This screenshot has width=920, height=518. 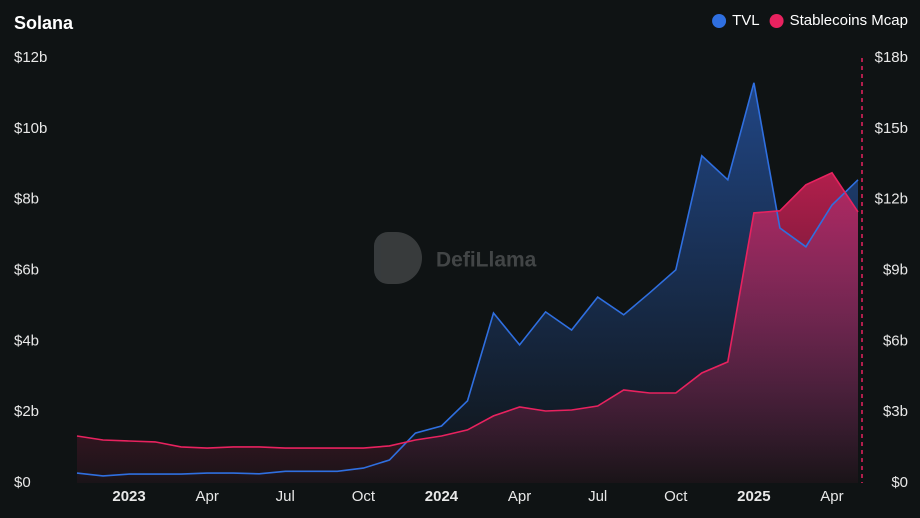 What do you see at coordinates (30, 128) in the screenshot?
I see `y-tick-label: $10b` at bounding box center [30, 128].